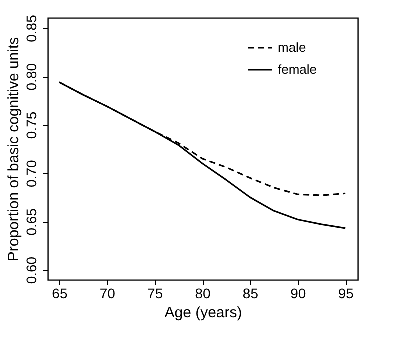  What do you see at coordinates (203, 313) in the screenshot?
I see `x-axis-title: Age (years)` at bounding box center [203, 313].